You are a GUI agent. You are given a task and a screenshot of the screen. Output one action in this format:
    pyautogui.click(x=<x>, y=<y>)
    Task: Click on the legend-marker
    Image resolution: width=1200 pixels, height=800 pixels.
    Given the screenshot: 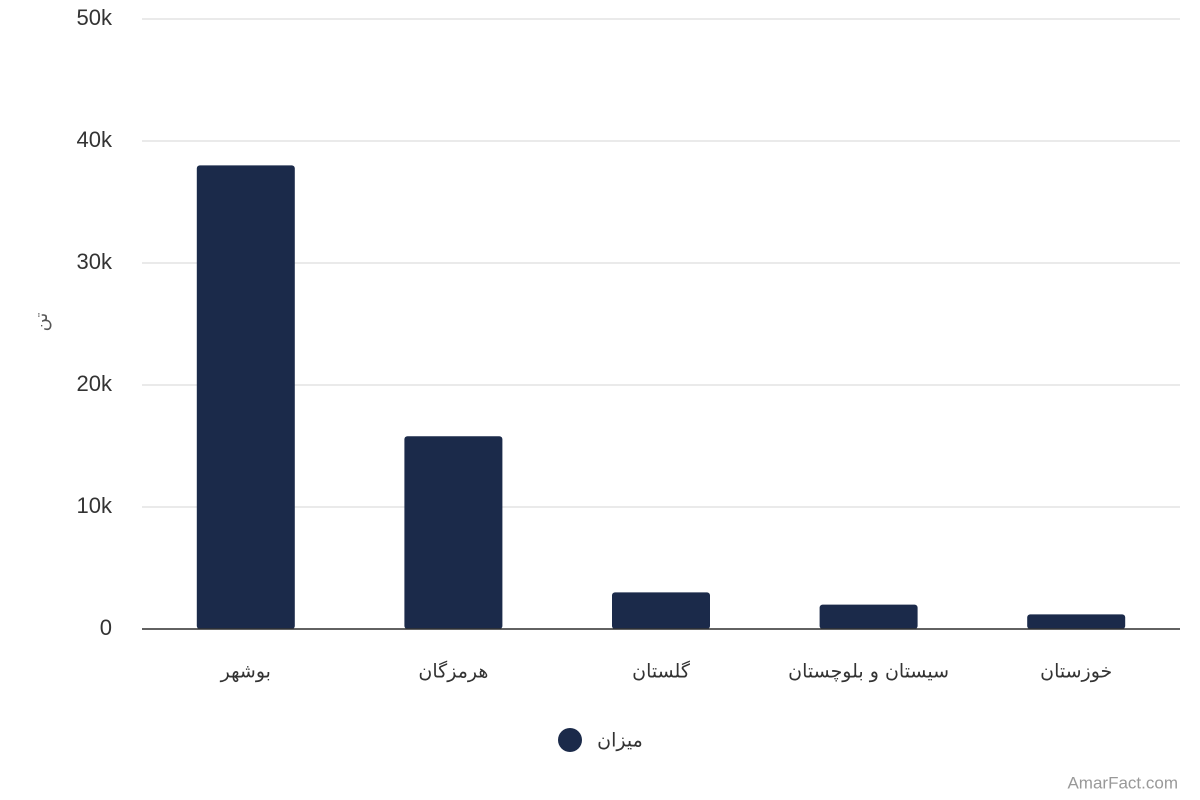 What is the action you would take?
    pyautogui.click(x=570, y=740)
    